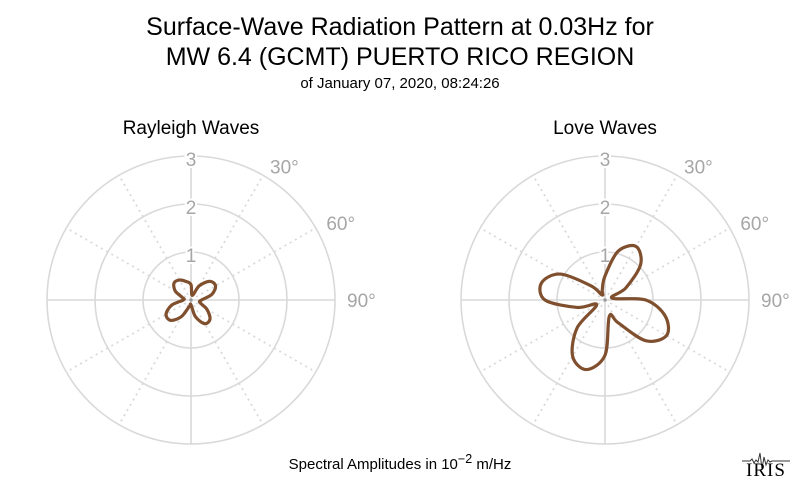 The width and height of the screenshot is (800, 493). I want to click on iris-logo-seismogram-icon, so click(766, 461).